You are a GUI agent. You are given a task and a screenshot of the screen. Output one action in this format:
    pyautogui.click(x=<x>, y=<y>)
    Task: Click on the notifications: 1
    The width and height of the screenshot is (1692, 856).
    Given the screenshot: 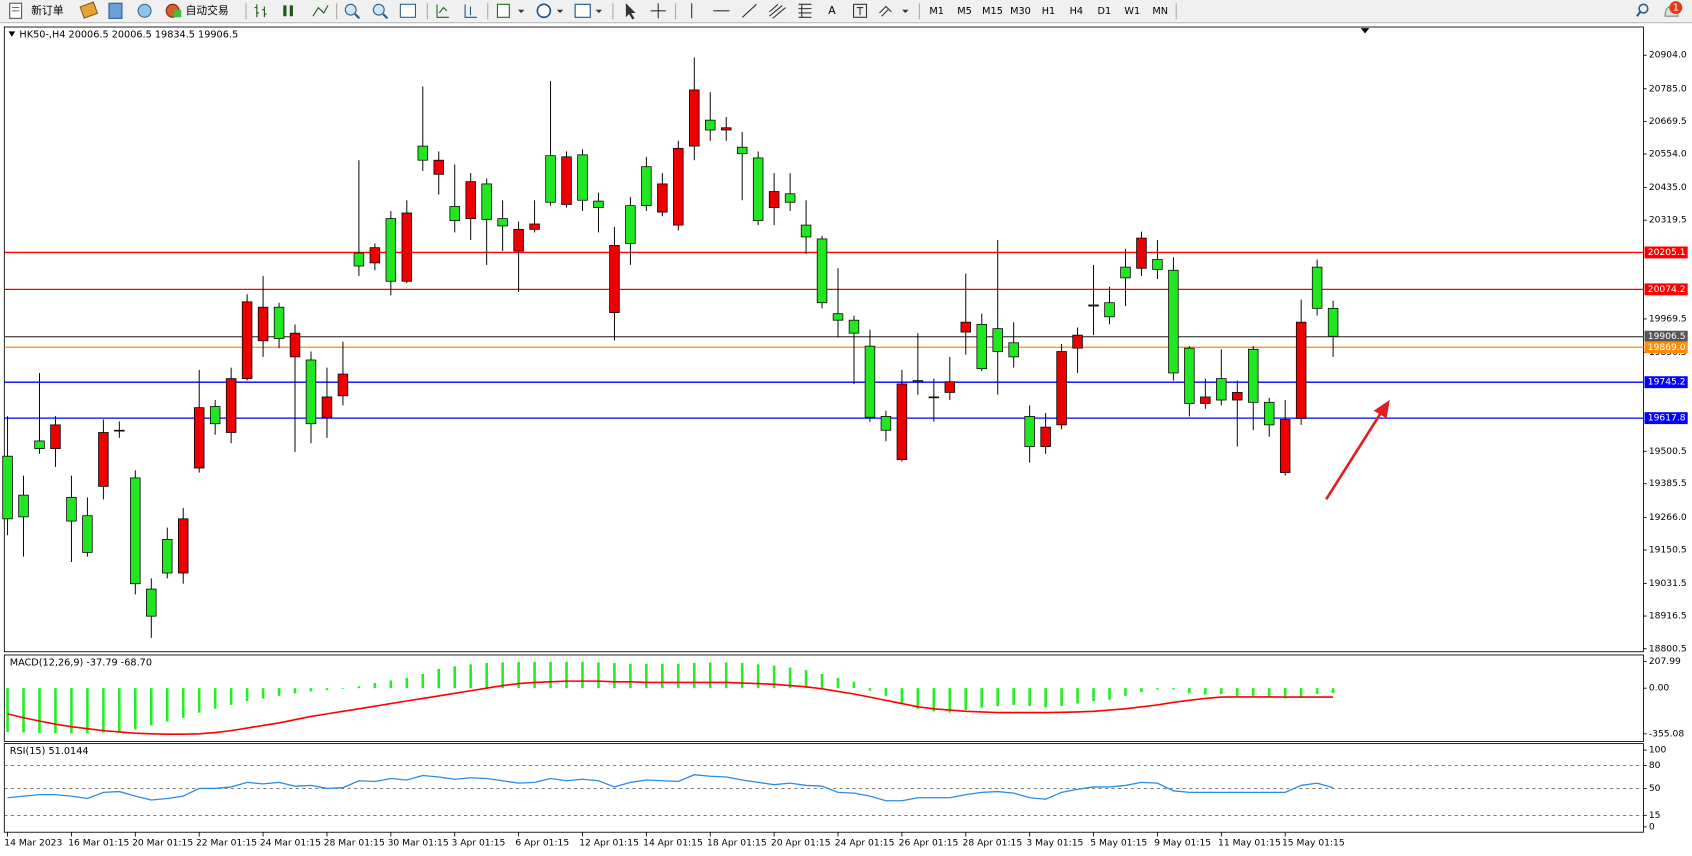 What is the action you would take?
    pyautogui.click(x=1673, y=9)
    